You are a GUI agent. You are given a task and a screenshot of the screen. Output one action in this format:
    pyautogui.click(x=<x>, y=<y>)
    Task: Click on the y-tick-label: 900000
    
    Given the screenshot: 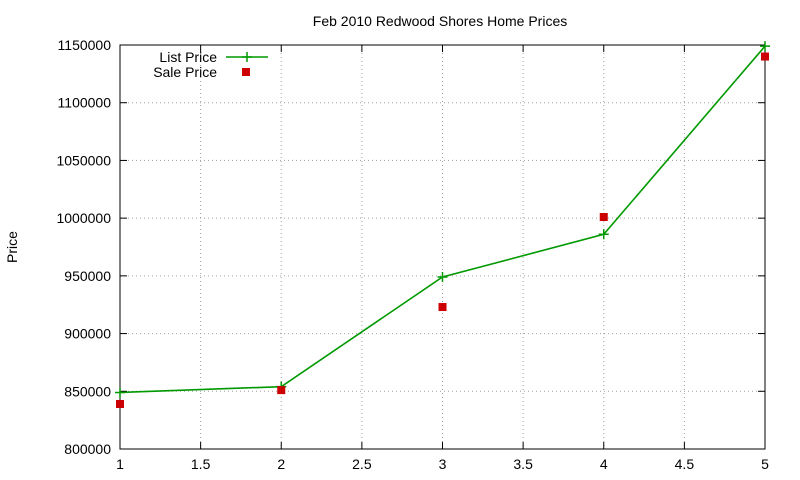 What is the action you would take?
    pyautogui.click(x=87, y=334)
    